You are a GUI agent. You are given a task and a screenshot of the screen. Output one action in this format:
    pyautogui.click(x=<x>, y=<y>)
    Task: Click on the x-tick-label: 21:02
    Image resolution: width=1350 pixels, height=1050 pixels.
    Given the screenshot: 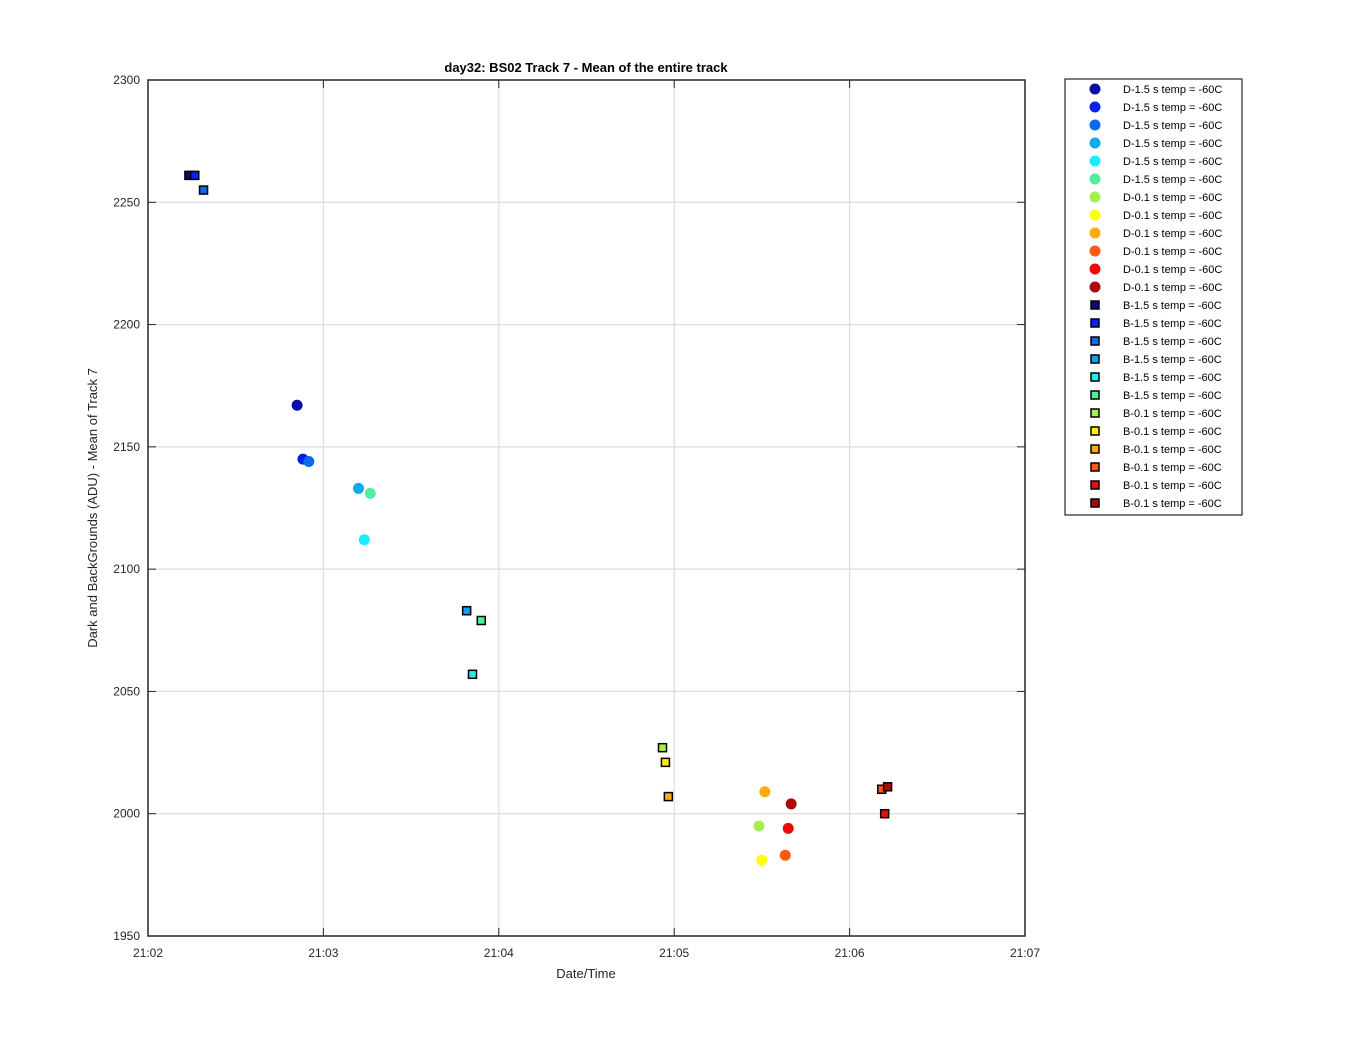 What is the action you would take?
    pyautogui.click(x=148, y=953)
    